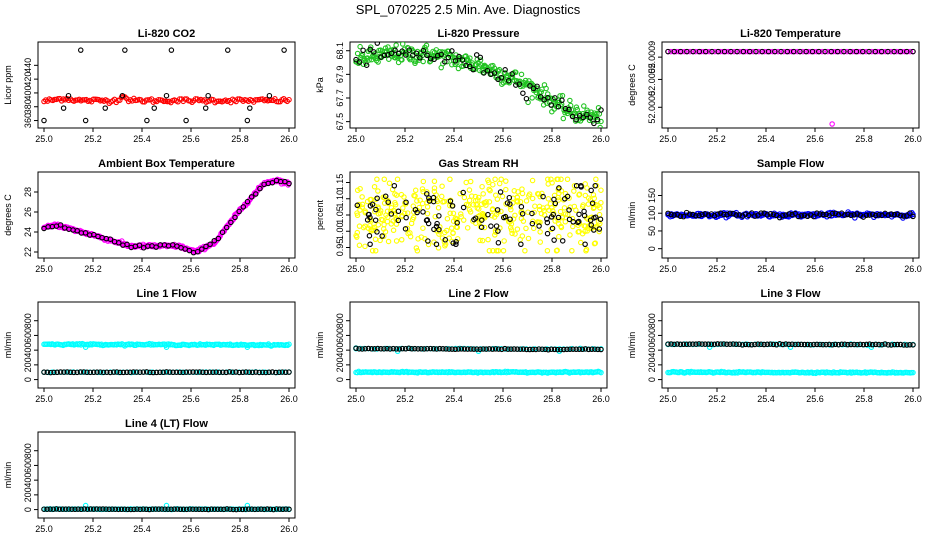 The height and width of the screenshot is (540, 936). Describe the element at coordinates (320, 214) in the screenshot. I see `y-axis-label: percent` at that location.